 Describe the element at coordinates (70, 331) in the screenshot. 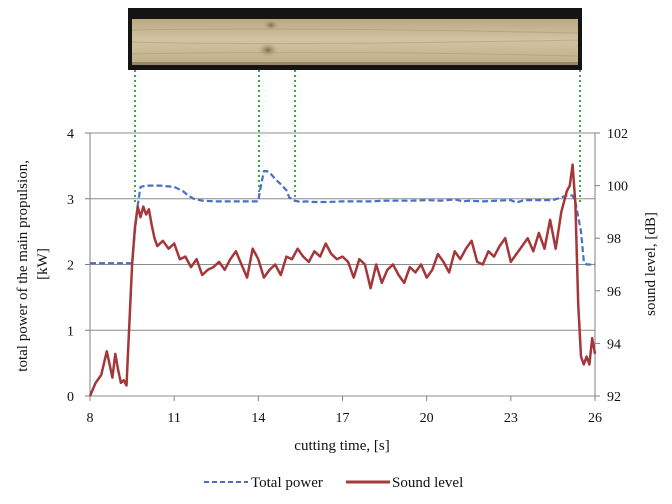

I see `y-left-tick-label: 1` at that location.